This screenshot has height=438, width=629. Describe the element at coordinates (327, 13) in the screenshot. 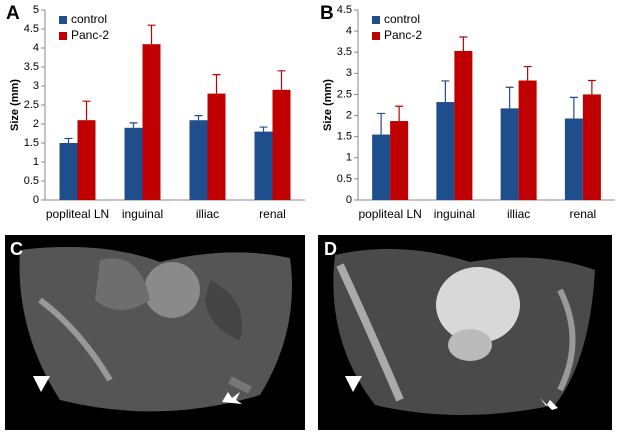

I see `panel-label: B` at that location.